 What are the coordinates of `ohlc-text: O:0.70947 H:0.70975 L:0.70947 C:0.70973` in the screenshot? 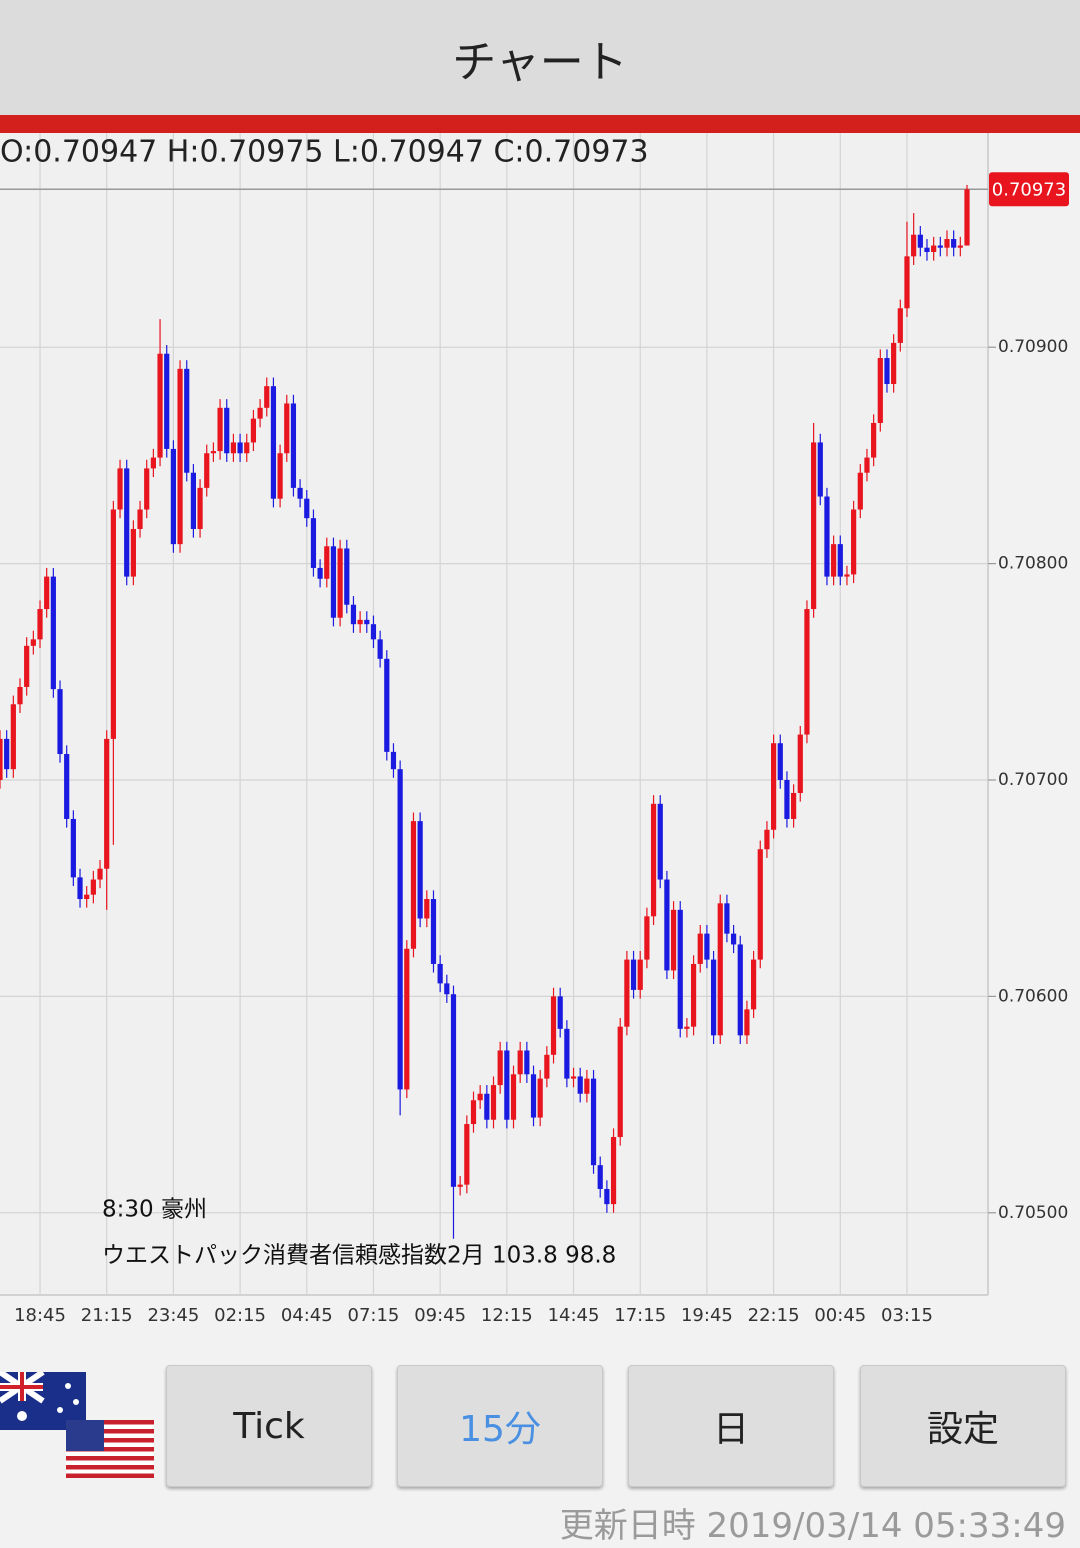 It's located at (324, 152).